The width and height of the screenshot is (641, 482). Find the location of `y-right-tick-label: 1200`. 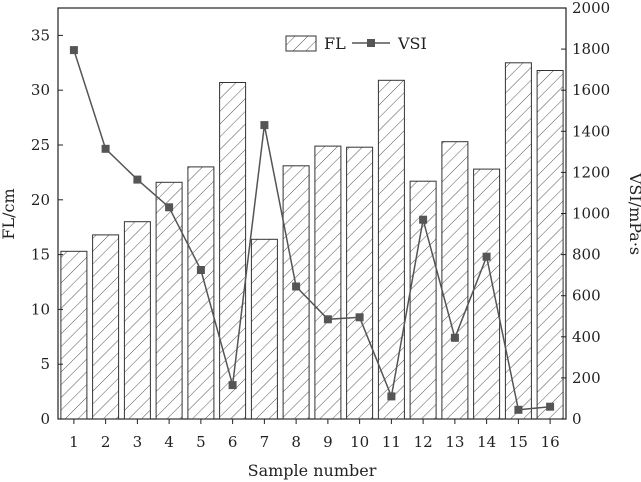

y-right-tick-label: 1200 is located at coordinates (591, 172).